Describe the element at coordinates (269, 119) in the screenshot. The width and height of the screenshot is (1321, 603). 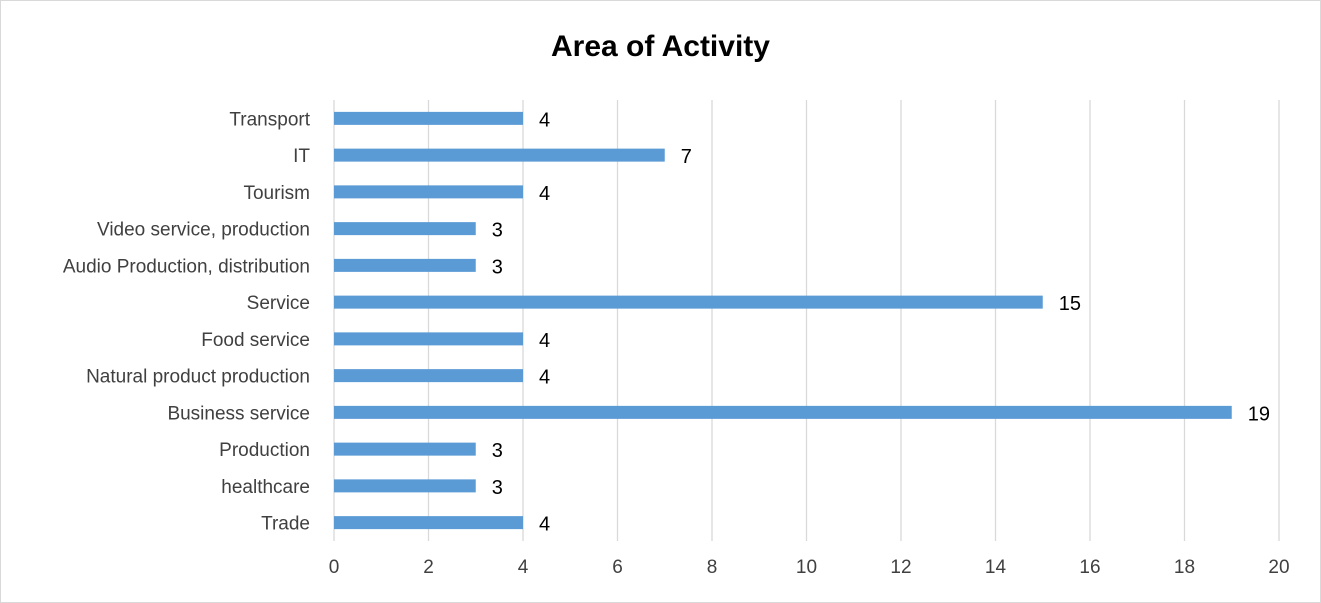
I see `category-label: Transport` at that location.